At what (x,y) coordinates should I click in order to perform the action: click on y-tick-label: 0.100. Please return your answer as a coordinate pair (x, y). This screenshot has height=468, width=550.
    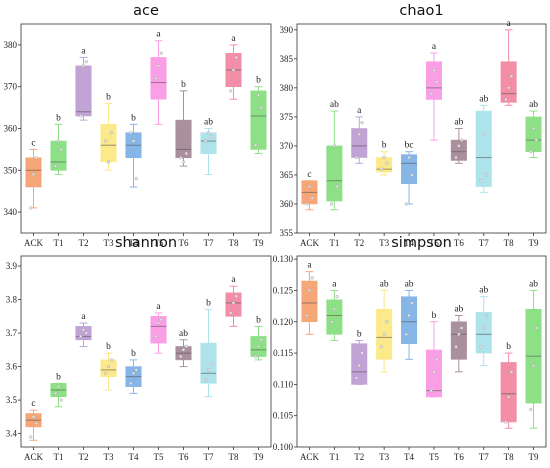
    Looking at the image, I should click on (283, 447).